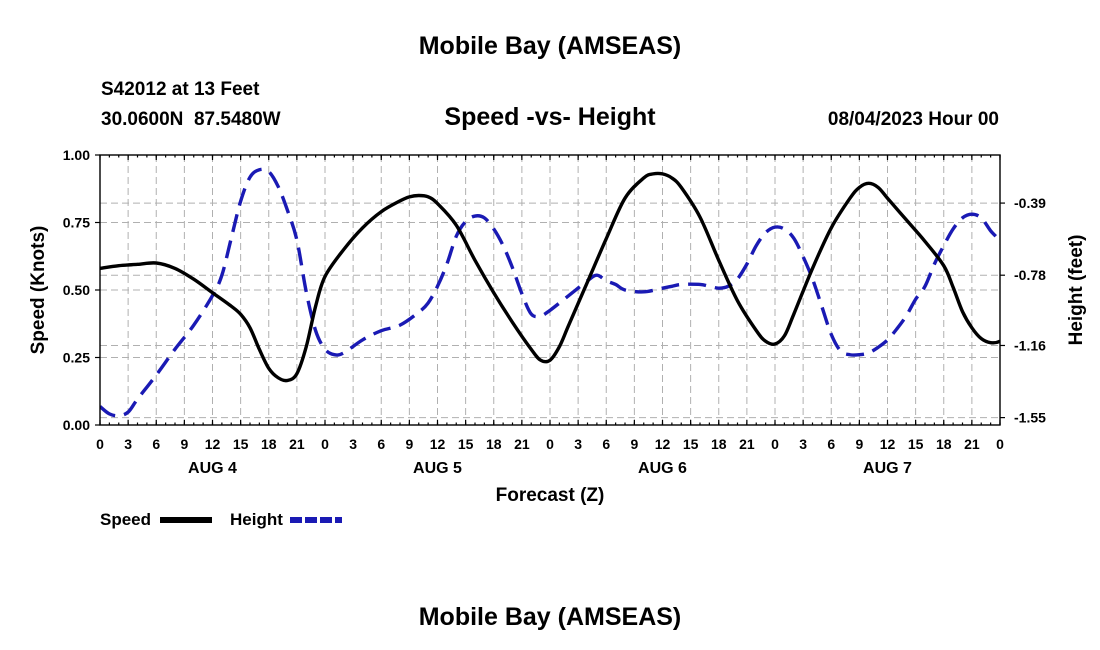 The image size is (1100, 650). What do you see at coordinates (1030, 203) in the screenshot?
I see `y2-tick-label: -0.39` at bounding box center [1030, 203].